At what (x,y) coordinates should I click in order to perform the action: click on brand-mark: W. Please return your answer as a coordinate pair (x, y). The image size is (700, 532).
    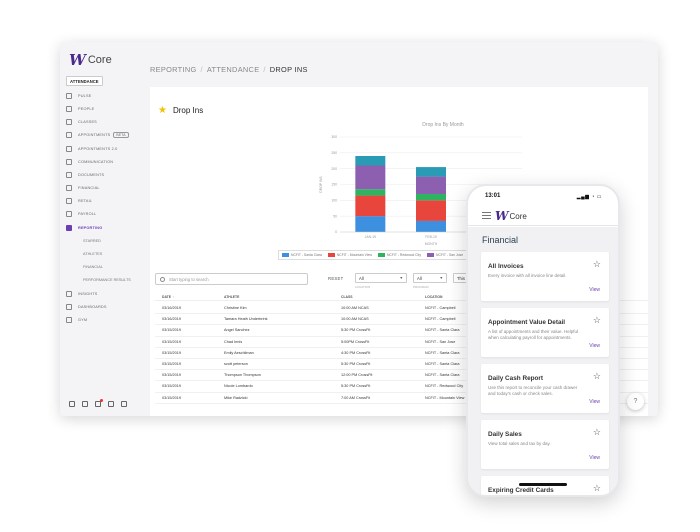
    Looking at the image, I should click on (77, 60).